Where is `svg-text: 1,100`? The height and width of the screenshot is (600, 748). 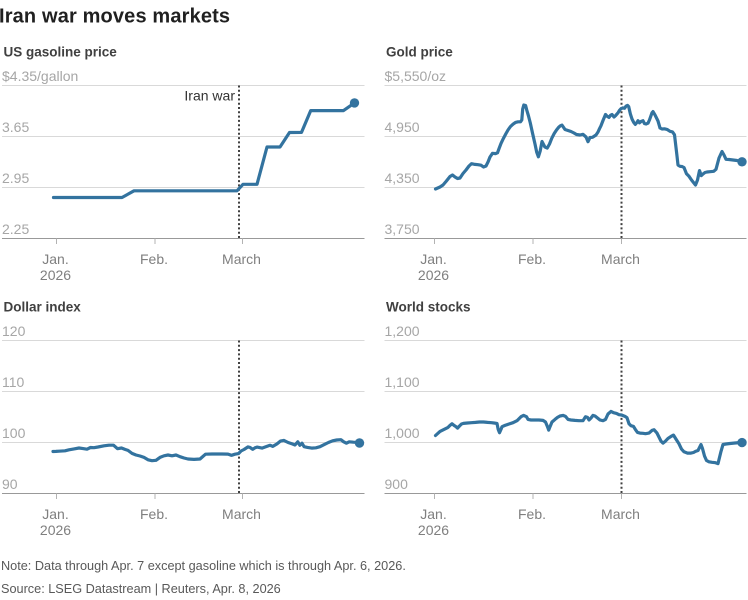
svg-text: 1,100 is located at coordinates (402, 382).